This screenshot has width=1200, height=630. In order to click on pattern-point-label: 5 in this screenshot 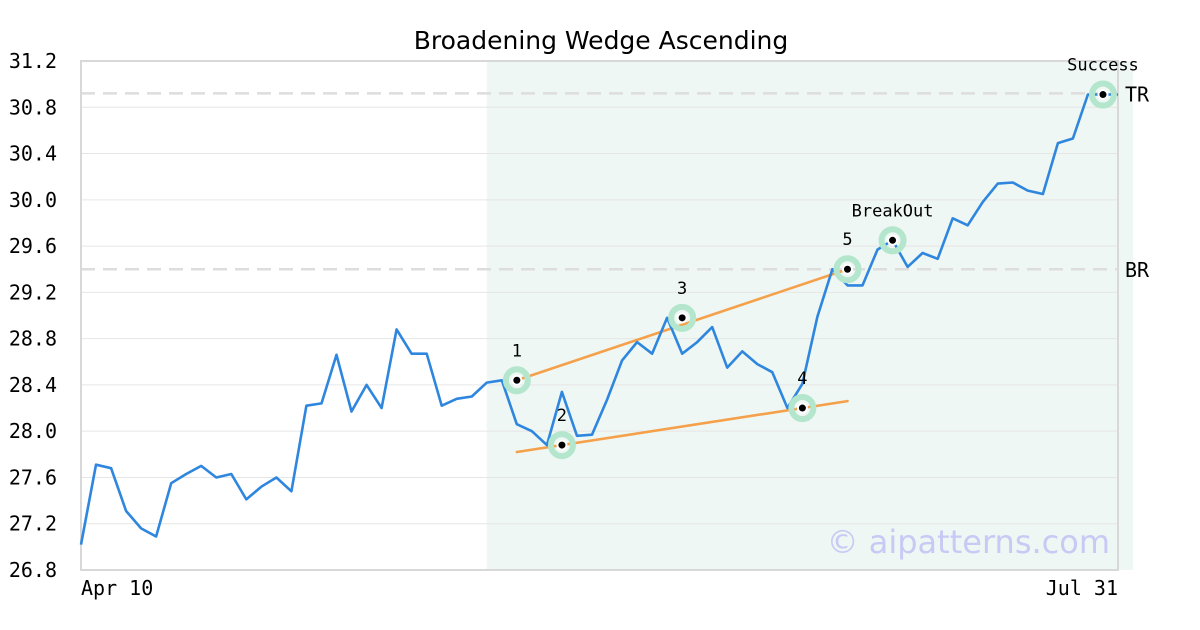, I will do `click(847, 240)`.